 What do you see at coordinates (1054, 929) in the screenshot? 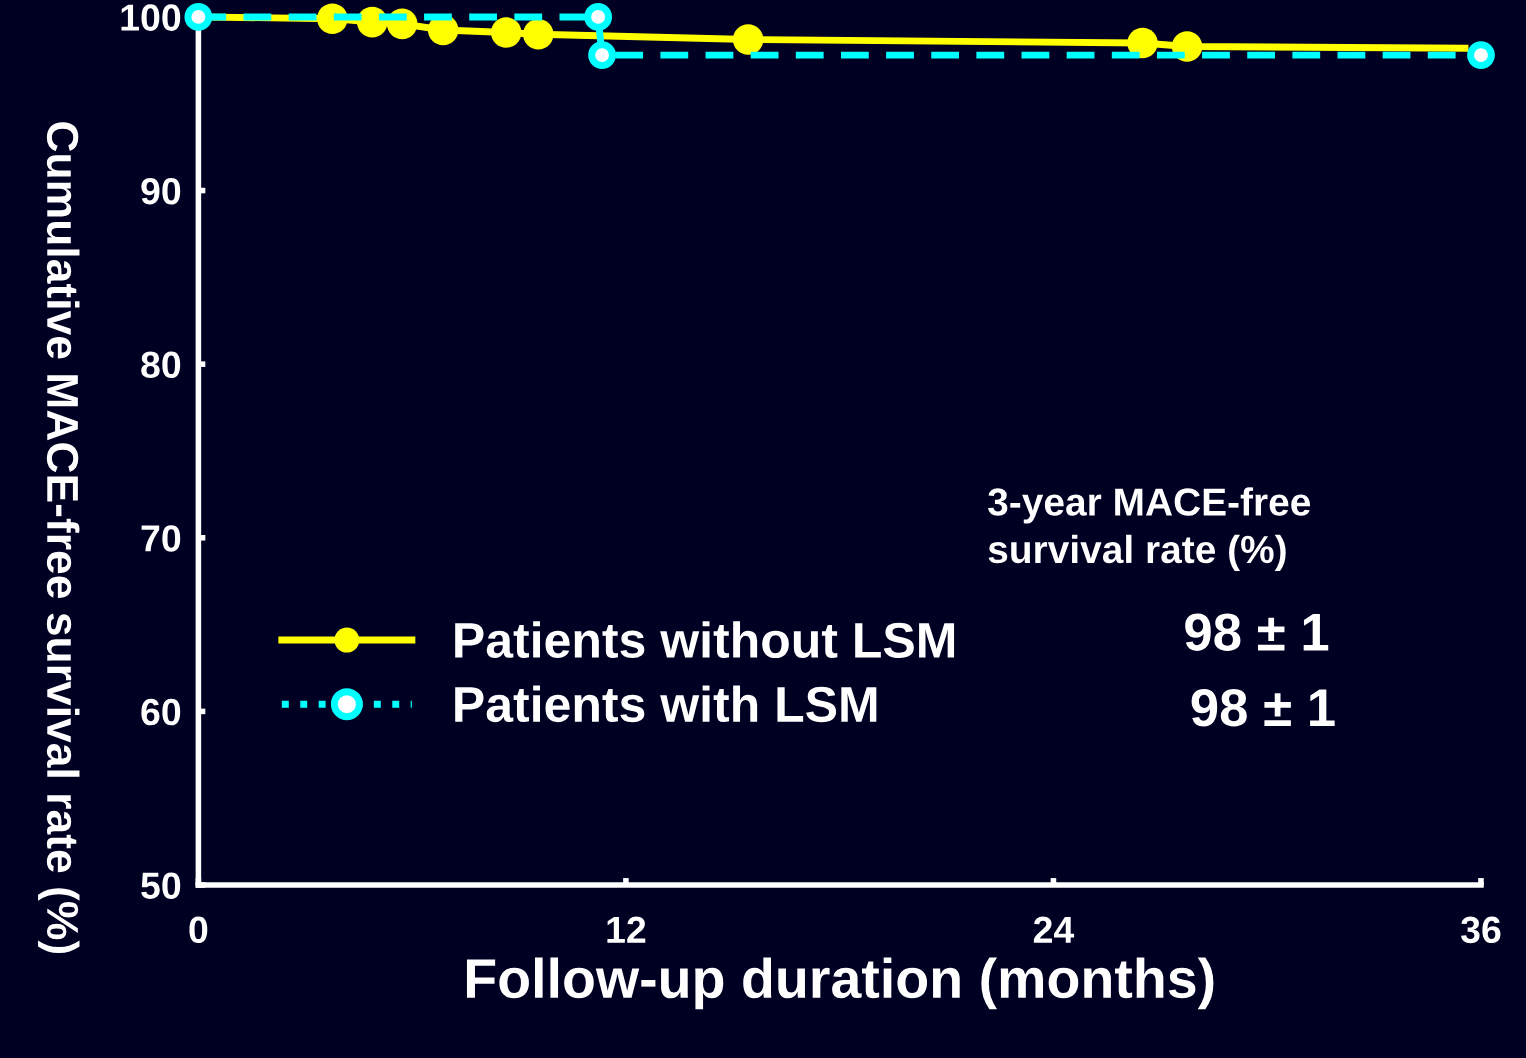
I see `x-tick-label: 24` at bounding box center [1054, 929].